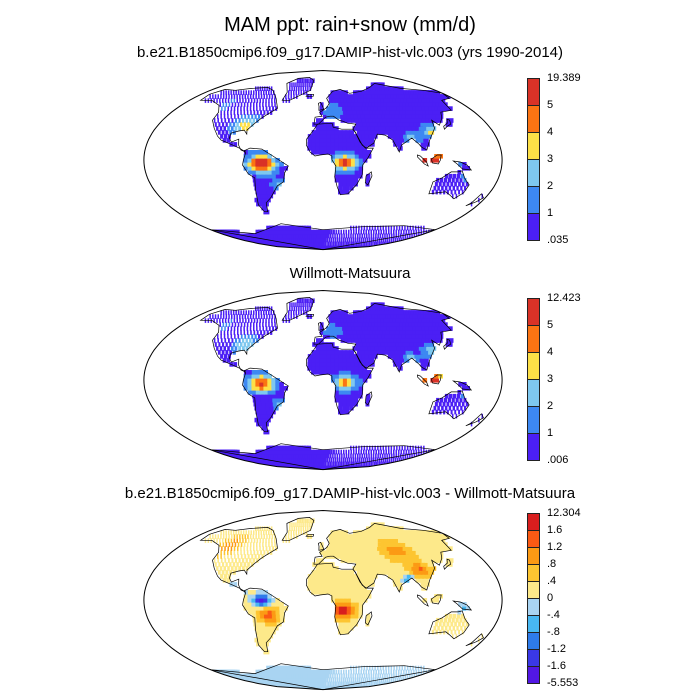 This screenshot has width=700, height=700. I want to click on colorbar-label: 1.6, so click(555, 530).